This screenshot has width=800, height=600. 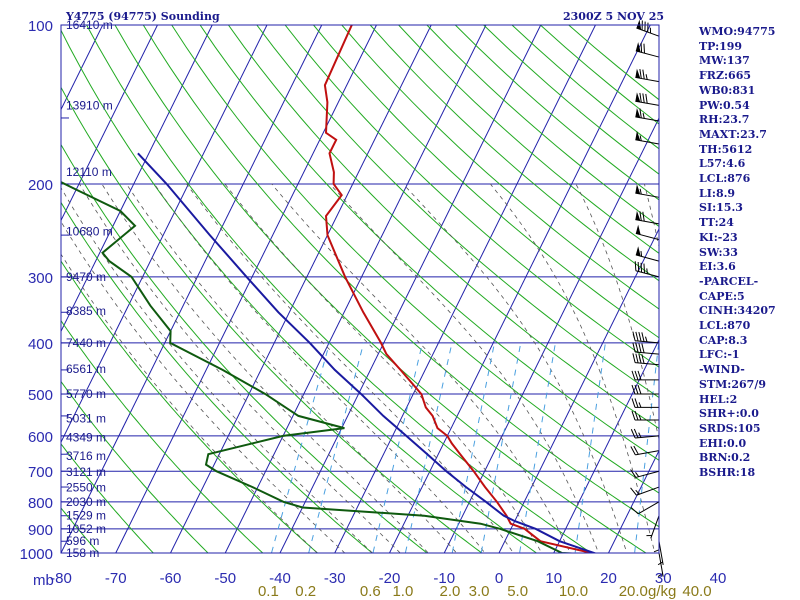 I want to click on temperature-tick-label: -50, so click(x=225, y=578).